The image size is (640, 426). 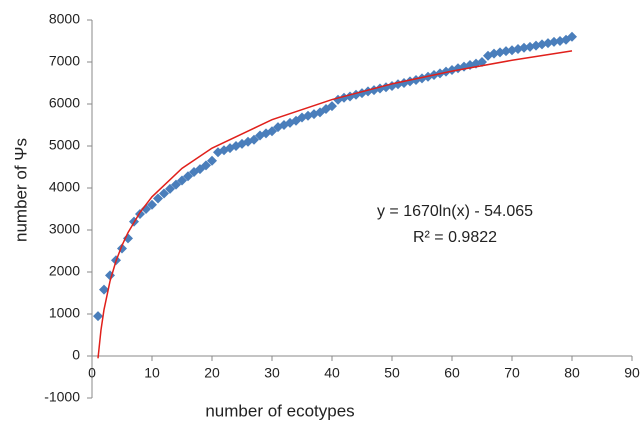 I want to click on y-tick-label: 6000, so click(x=64, y=103).